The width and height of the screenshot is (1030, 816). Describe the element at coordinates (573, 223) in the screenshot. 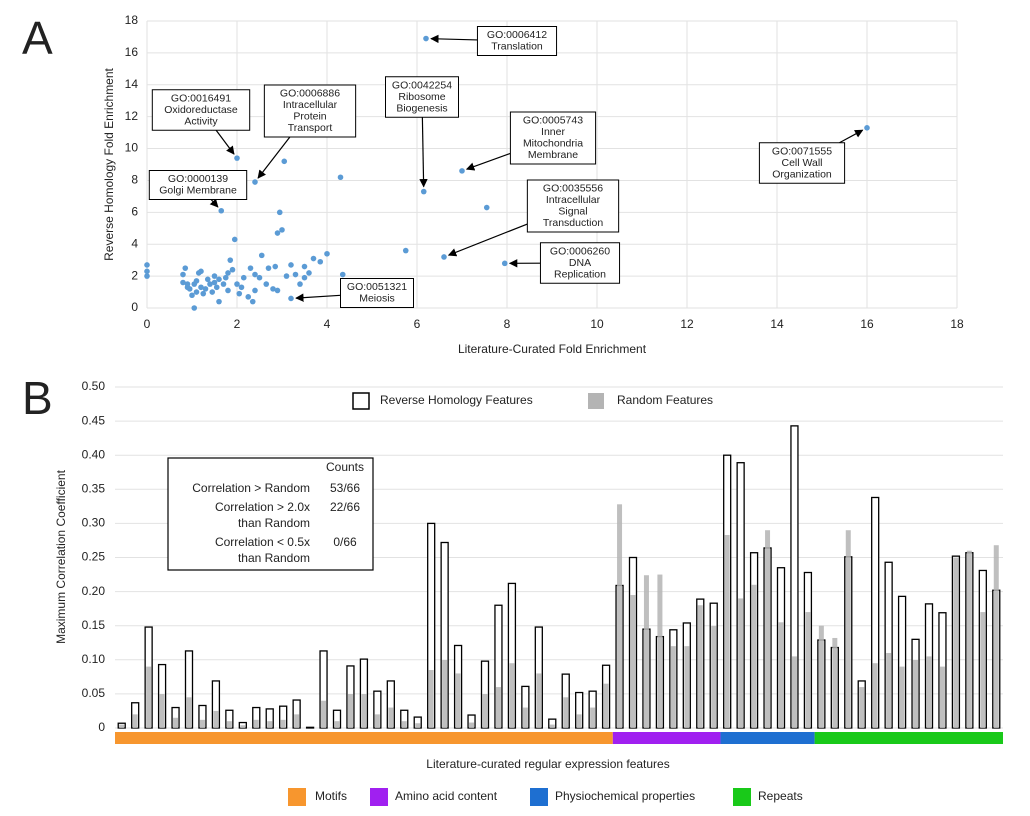

I see `annotation-text: Transduction` at that location.